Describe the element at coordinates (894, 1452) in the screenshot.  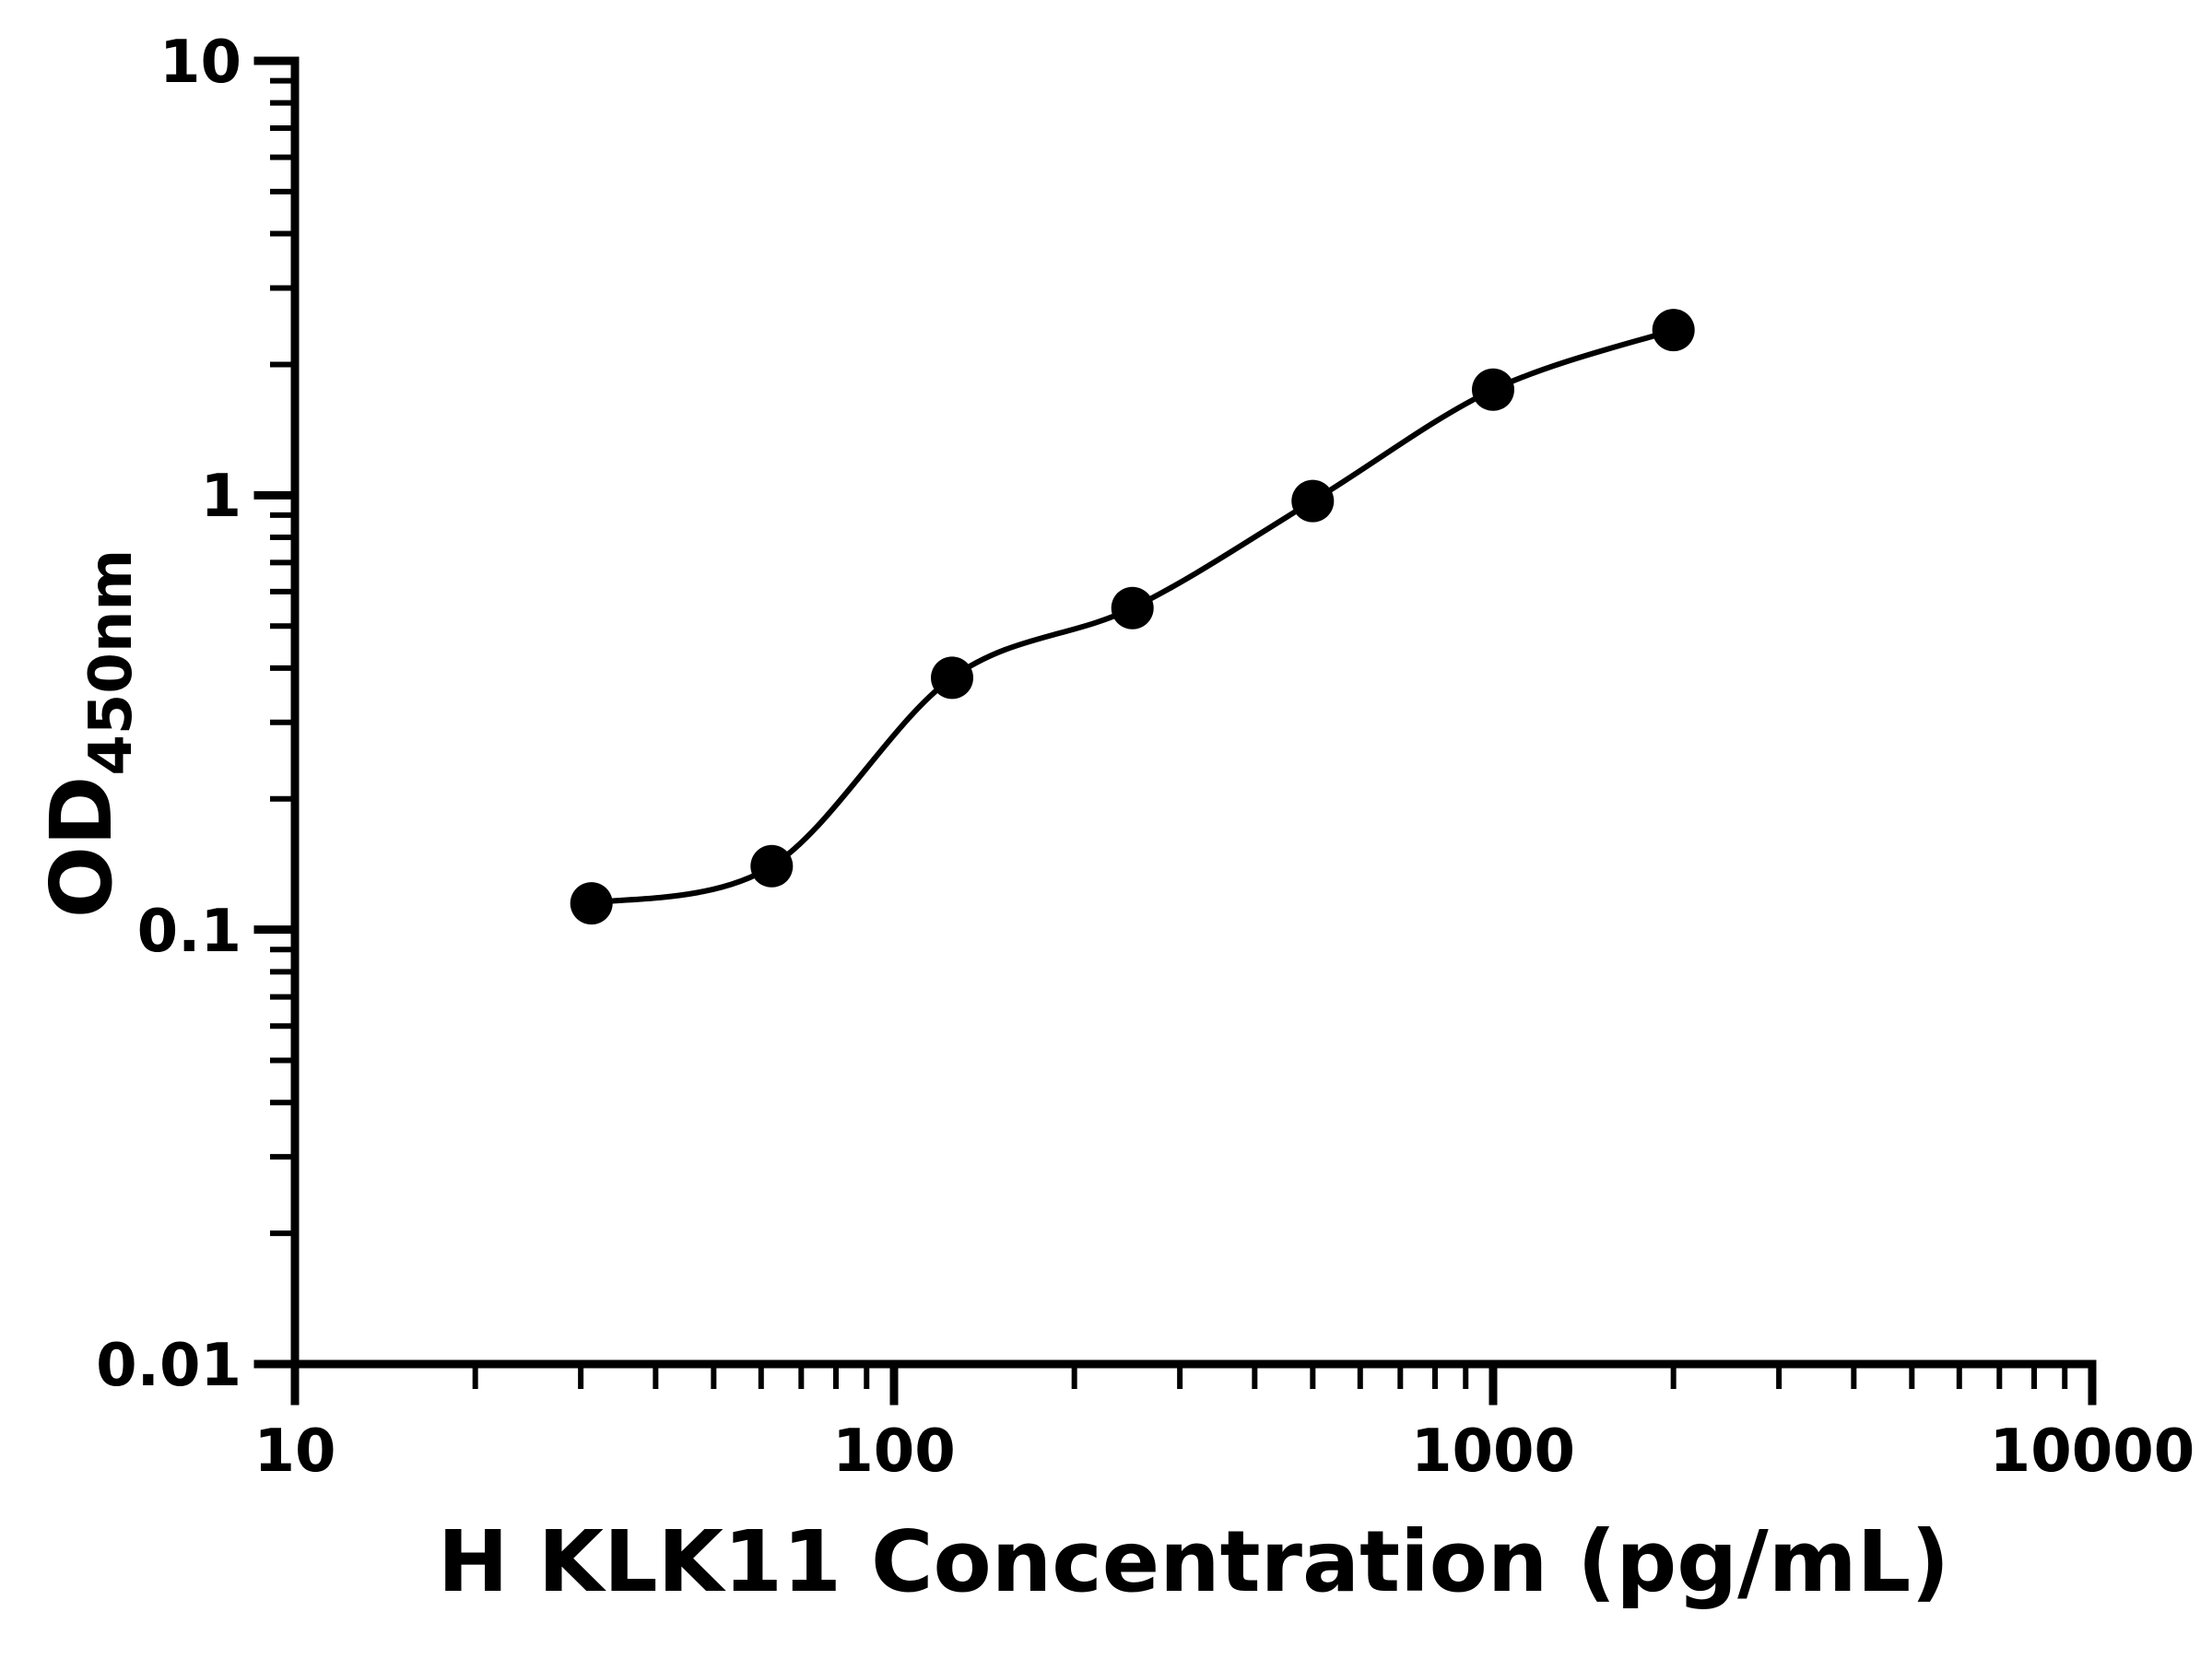
I see `x-tick-label-100: 100` at that location.